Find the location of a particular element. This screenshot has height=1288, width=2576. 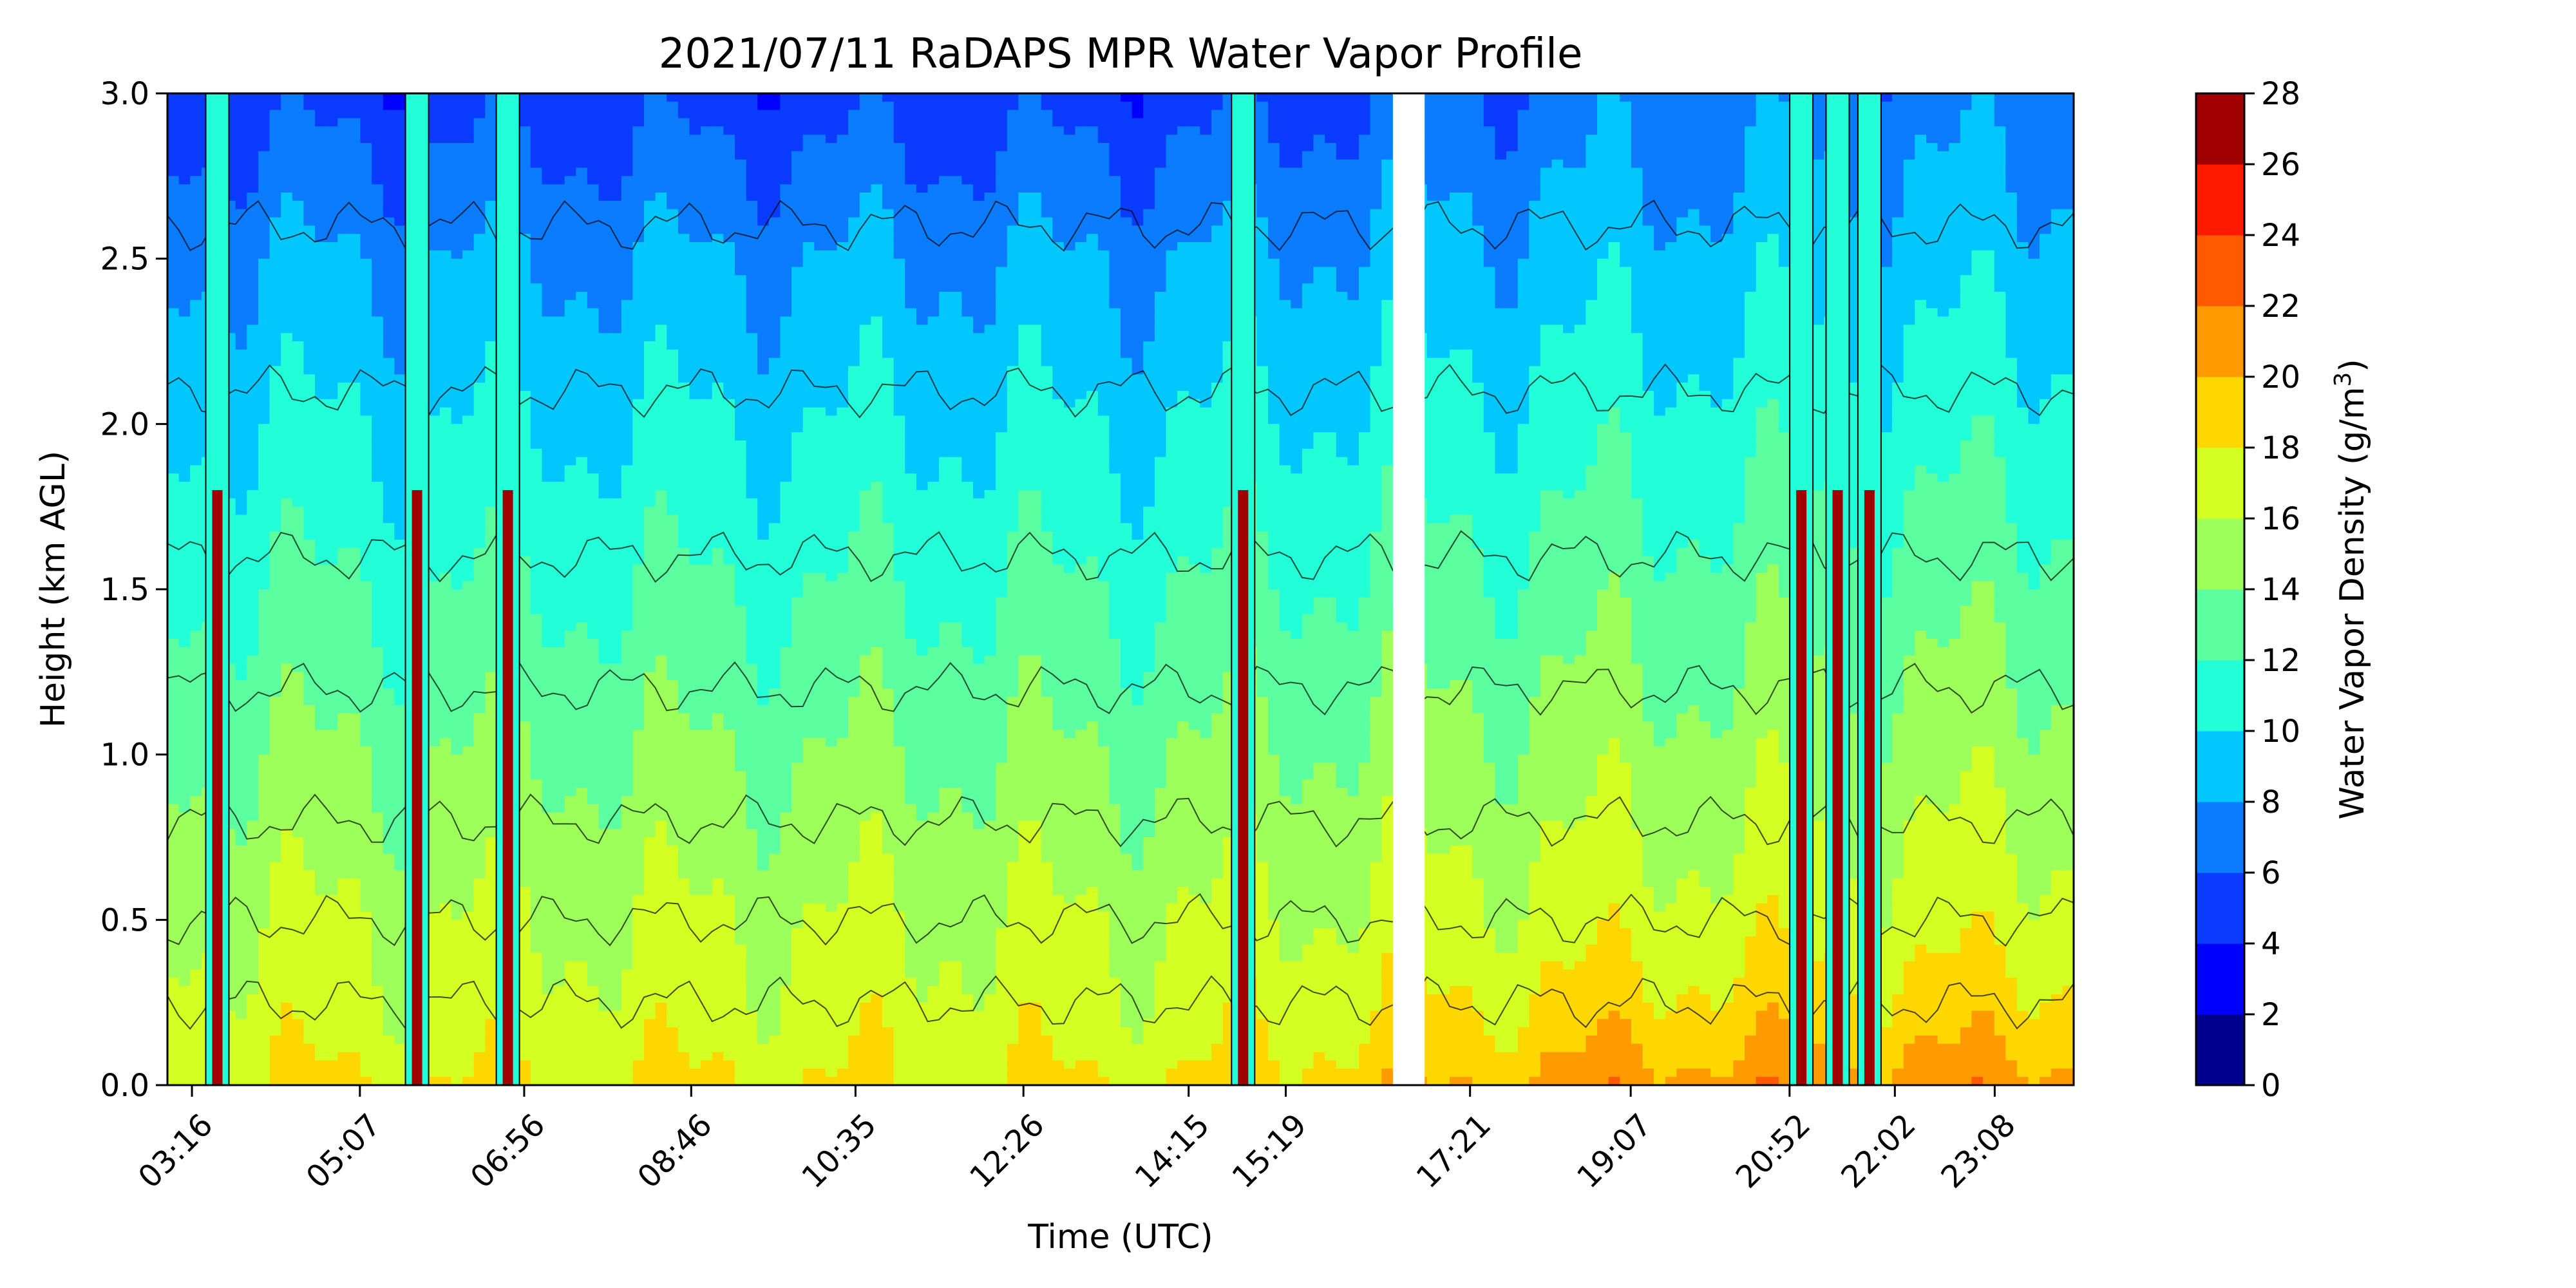

x-tick-label: 05:07 is located at coordinates (343, 1151).